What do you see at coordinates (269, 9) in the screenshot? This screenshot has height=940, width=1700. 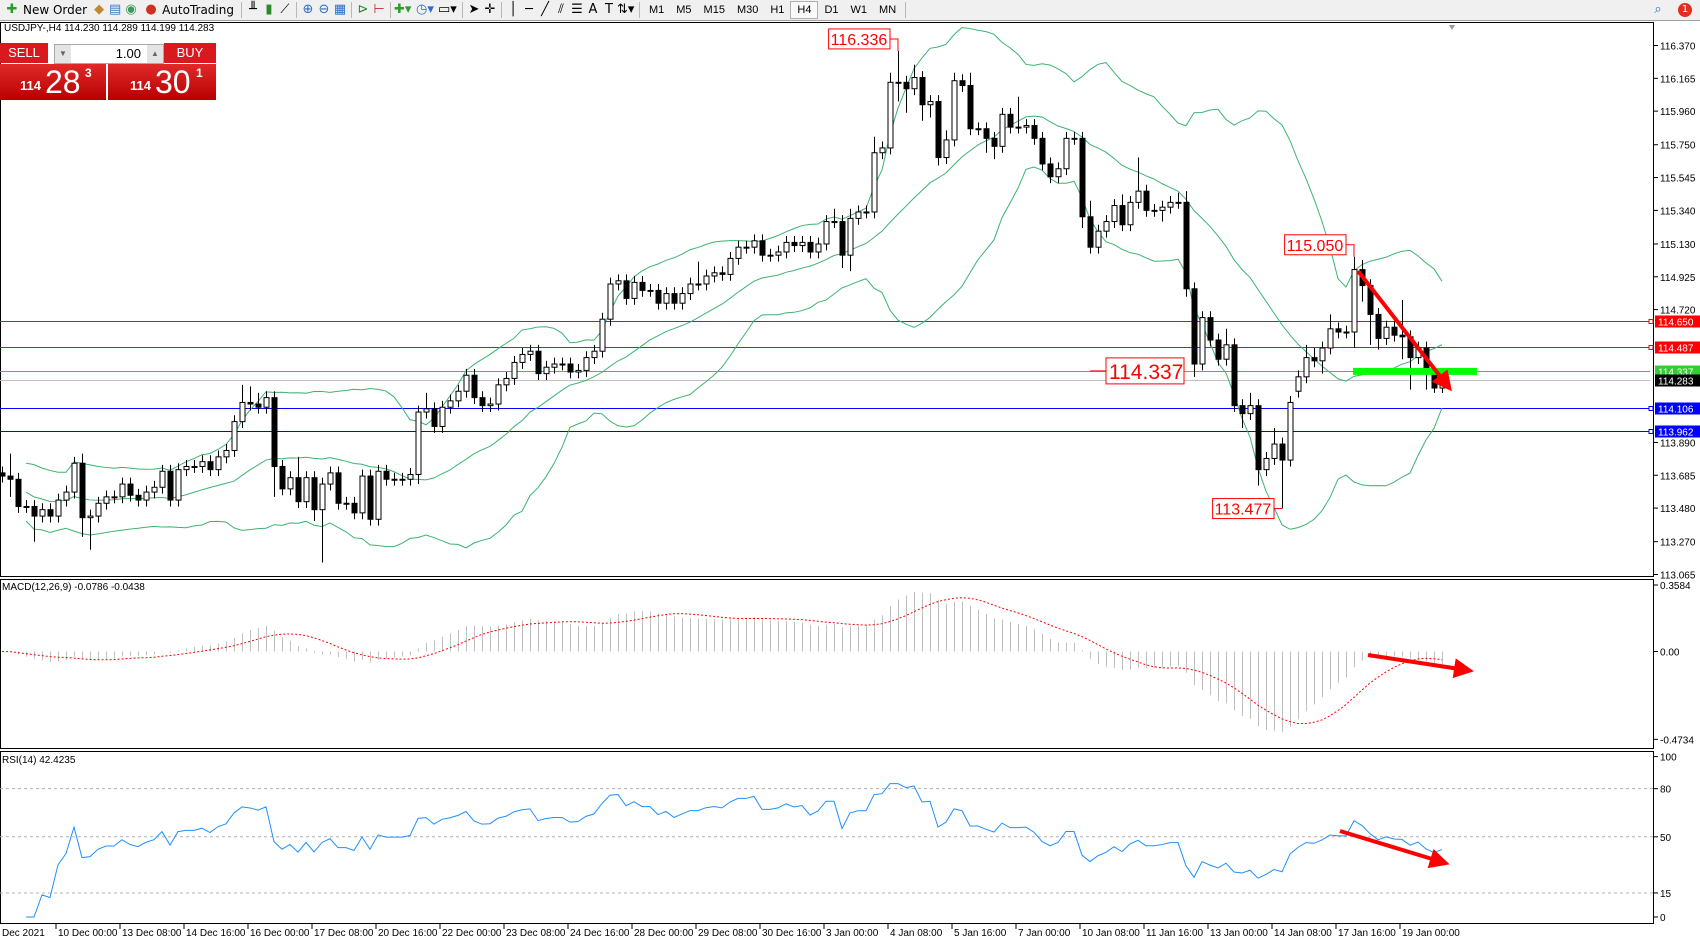 I see `candlestick-chart-icon: ▮` at bounding box center [269, 9].